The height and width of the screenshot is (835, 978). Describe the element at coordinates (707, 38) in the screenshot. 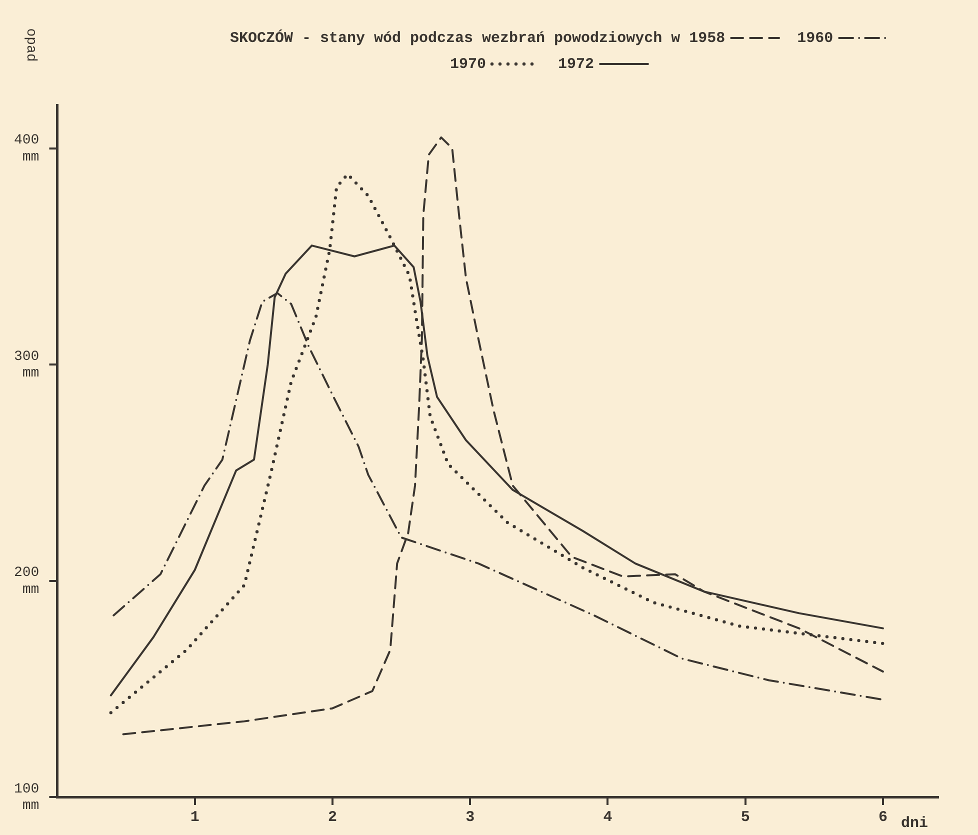

I see `legend-label: 1958` at that location.